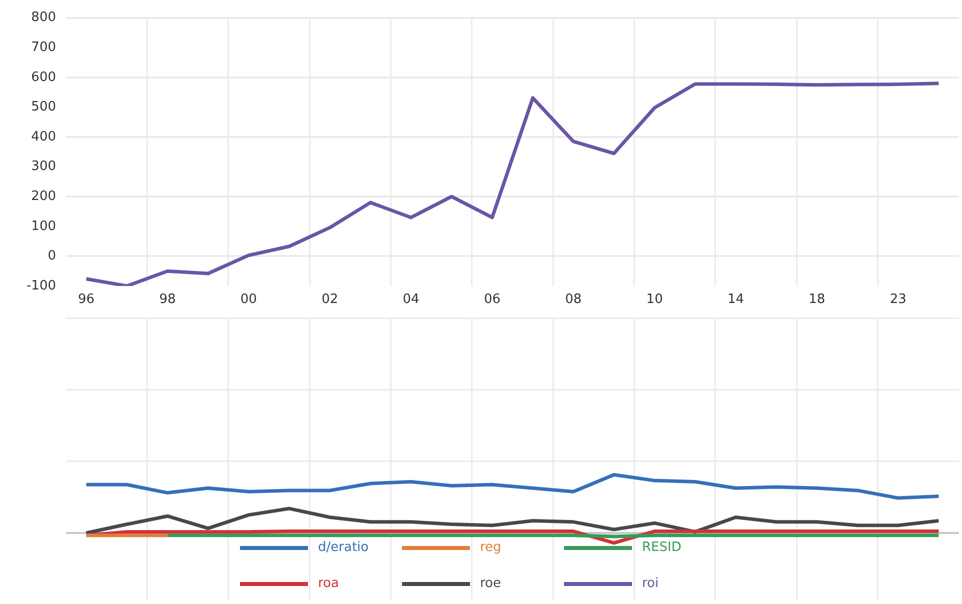 The image size is (962, 604). I want to click on x-tick-label: 00, so click(248, 300).